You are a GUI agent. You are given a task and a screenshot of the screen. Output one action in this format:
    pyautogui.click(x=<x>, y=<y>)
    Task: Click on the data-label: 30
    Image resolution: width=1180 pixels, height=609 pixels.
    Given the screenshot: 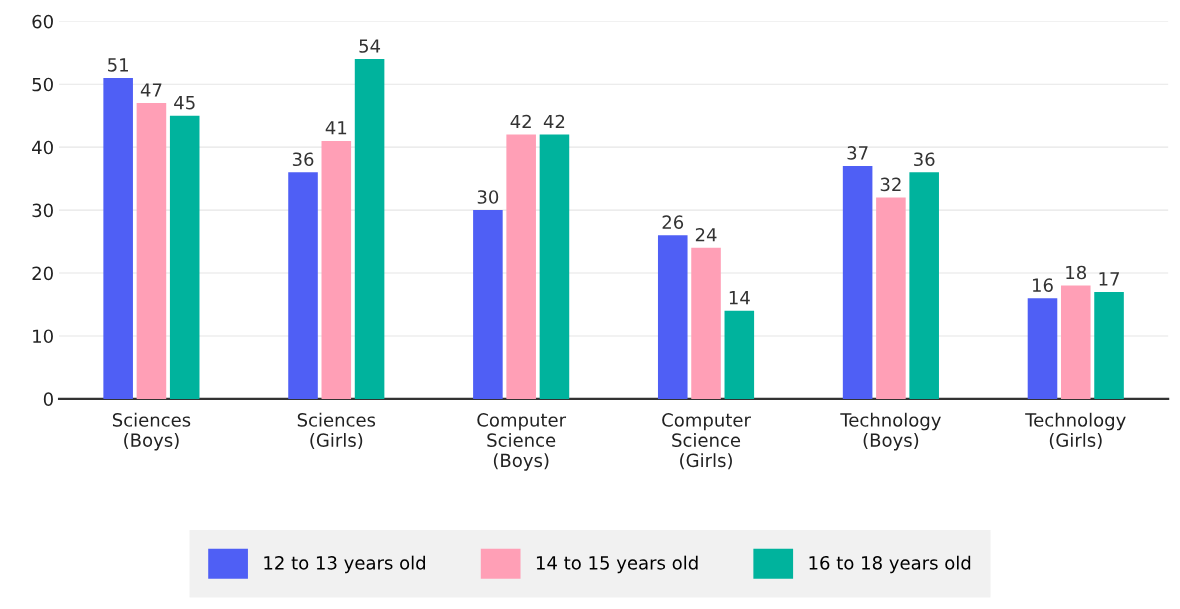 What is the action you would take?
    pyautogui.click(x=488, y=197)
    